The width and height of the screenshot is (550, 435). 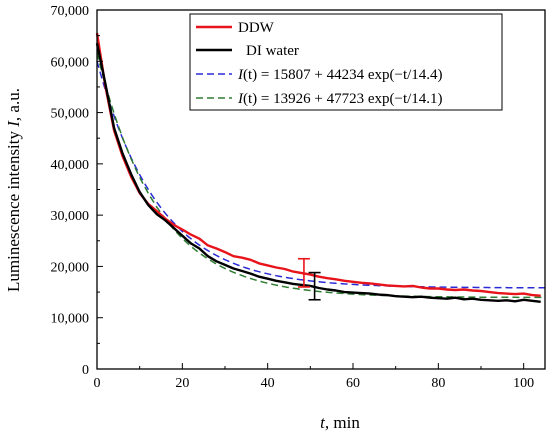 I want to click on y-tick-label: 0, so click(x=85, y=370).